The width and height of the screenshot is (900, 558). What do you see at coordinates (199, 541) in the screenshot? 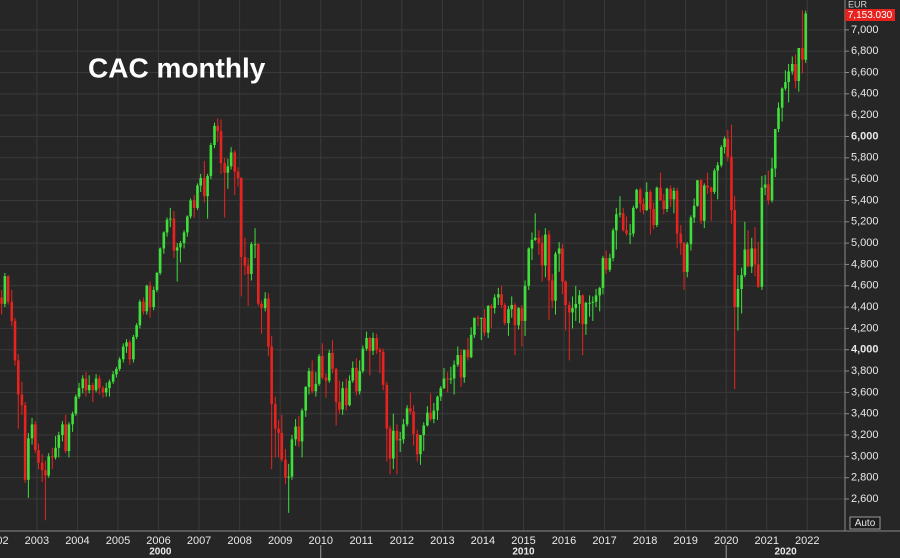
I see `x-tick-label: 2007` at bounding box center [199, 541].